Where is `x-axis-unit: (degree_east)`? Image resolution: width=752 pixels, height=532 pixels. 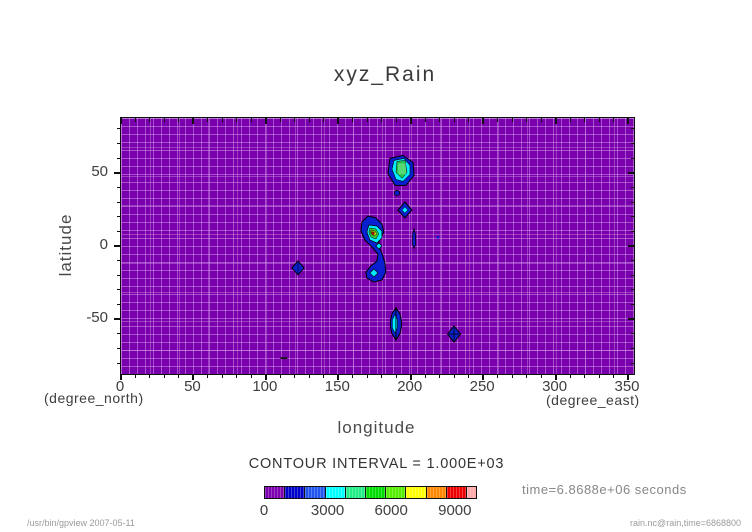 x-axis-unit: (degree_east) is located at coordinates (593, 400).